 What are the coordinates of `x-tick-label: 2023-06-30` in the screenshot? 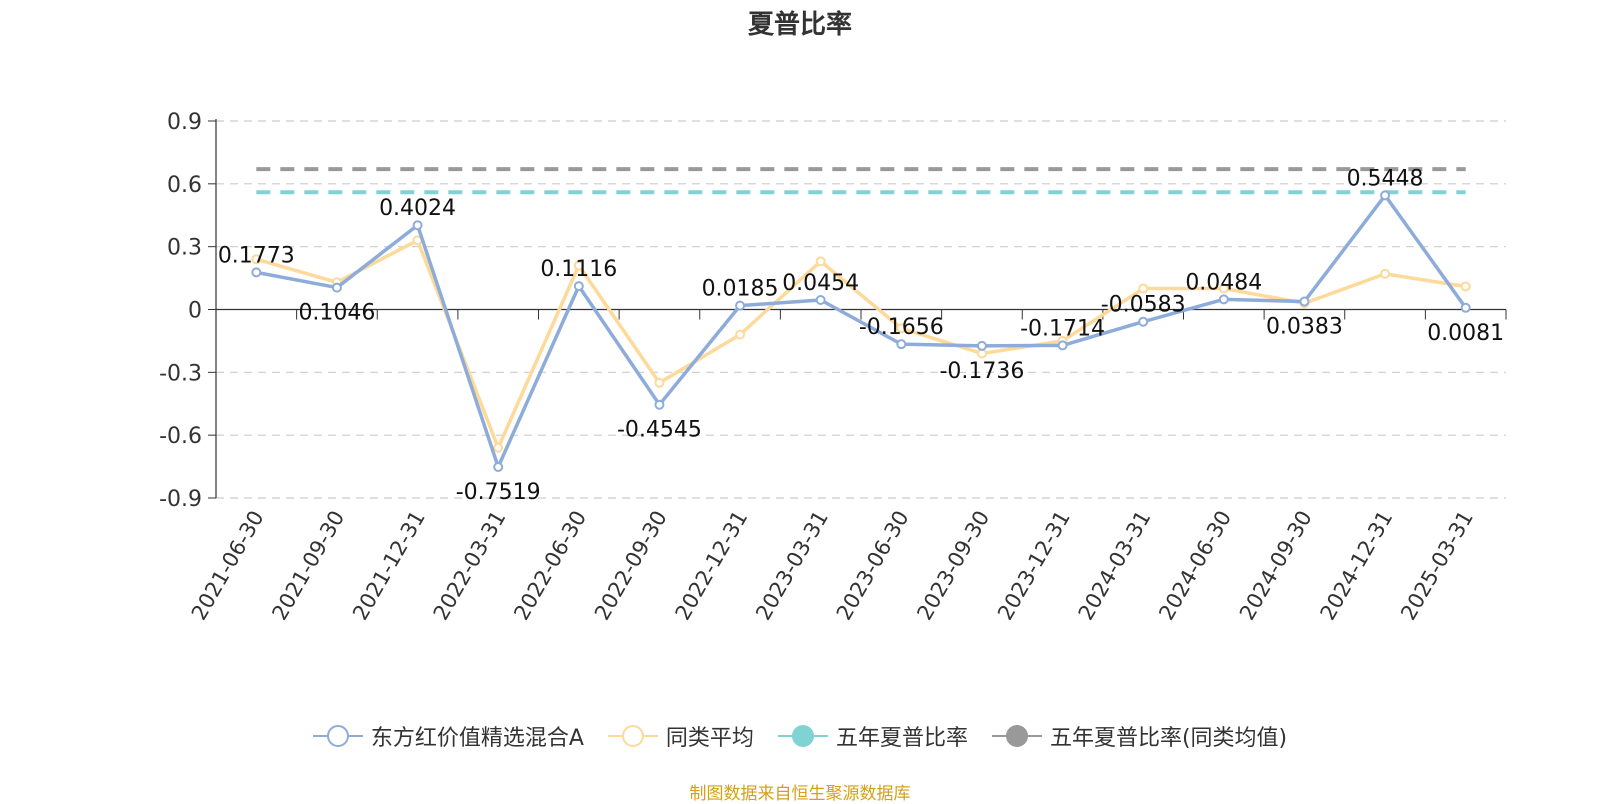 It's located at (873, 566).